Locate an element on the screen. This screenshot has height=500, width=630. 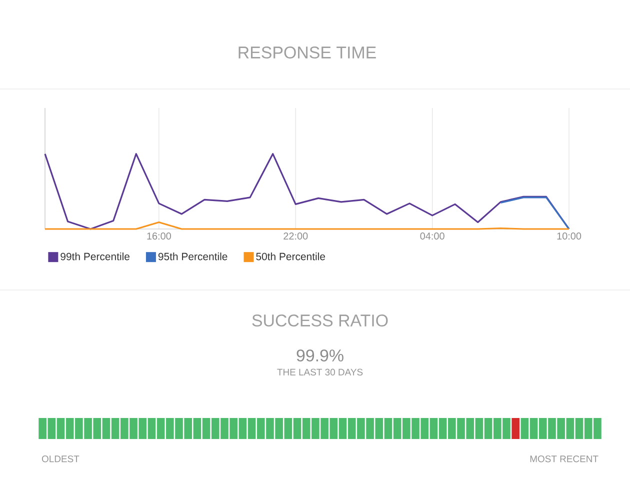
chart-title: SUCCESS RATIO is located at coordinates (320, 320).